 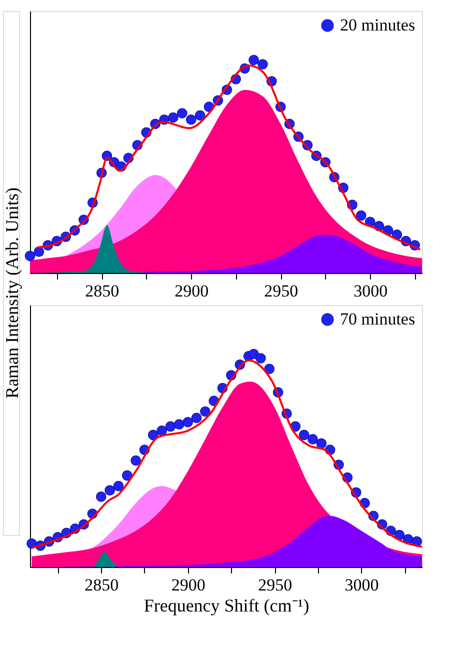 I want to click on y-axis-title: Raman Intensity (Arb. Units), so click(x=12, y=293).